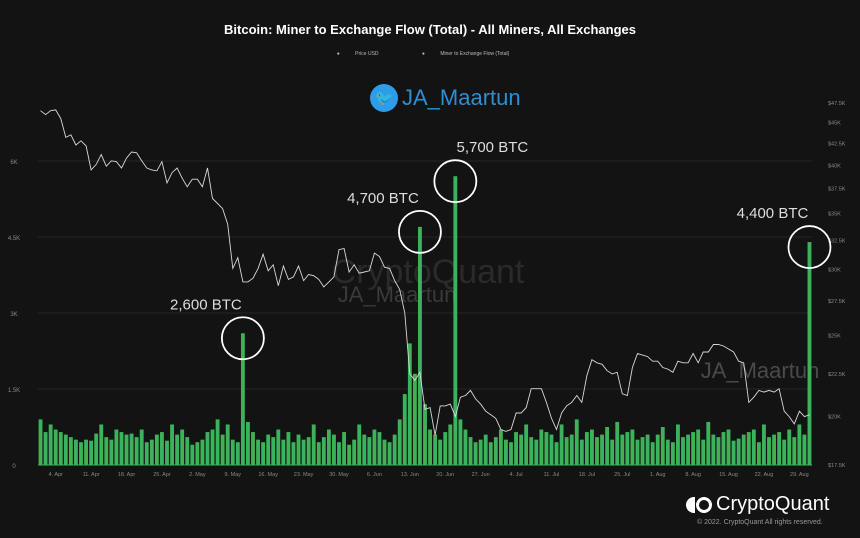 This screenshot has height=538, width=860. Describe the element at coordinates (492, 147) in the screenshot. I see `annotation-label: 5,700 BTC` at that location.